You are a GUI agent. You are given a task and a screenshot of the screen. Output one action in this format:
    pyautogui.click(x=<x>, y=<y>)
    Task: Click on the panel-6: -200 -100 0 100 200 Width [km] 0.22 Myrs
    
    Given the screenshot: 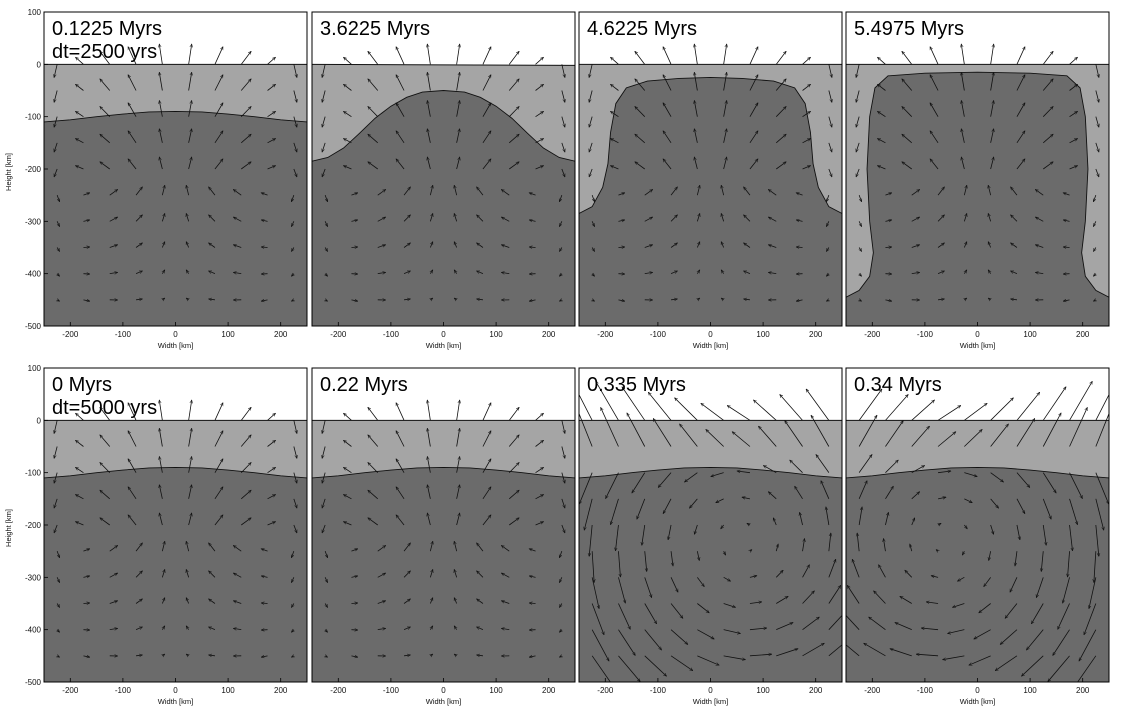 What is the action you would take?
    pyautogui.click(x=443, y=536)
    